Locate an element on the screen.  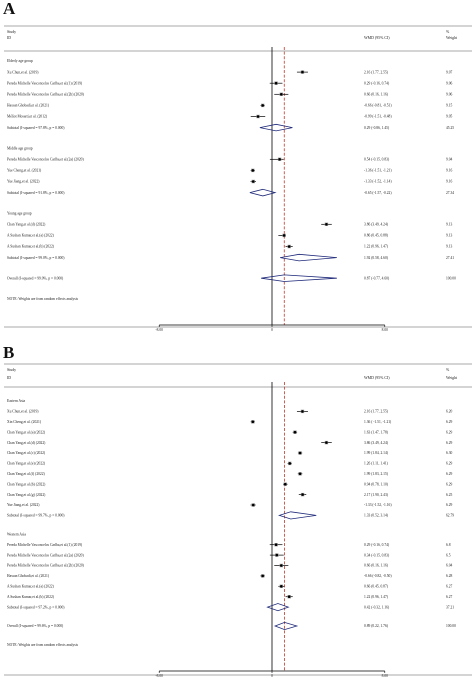
study-weight: 6.30 is located at coordinates (449, 453).